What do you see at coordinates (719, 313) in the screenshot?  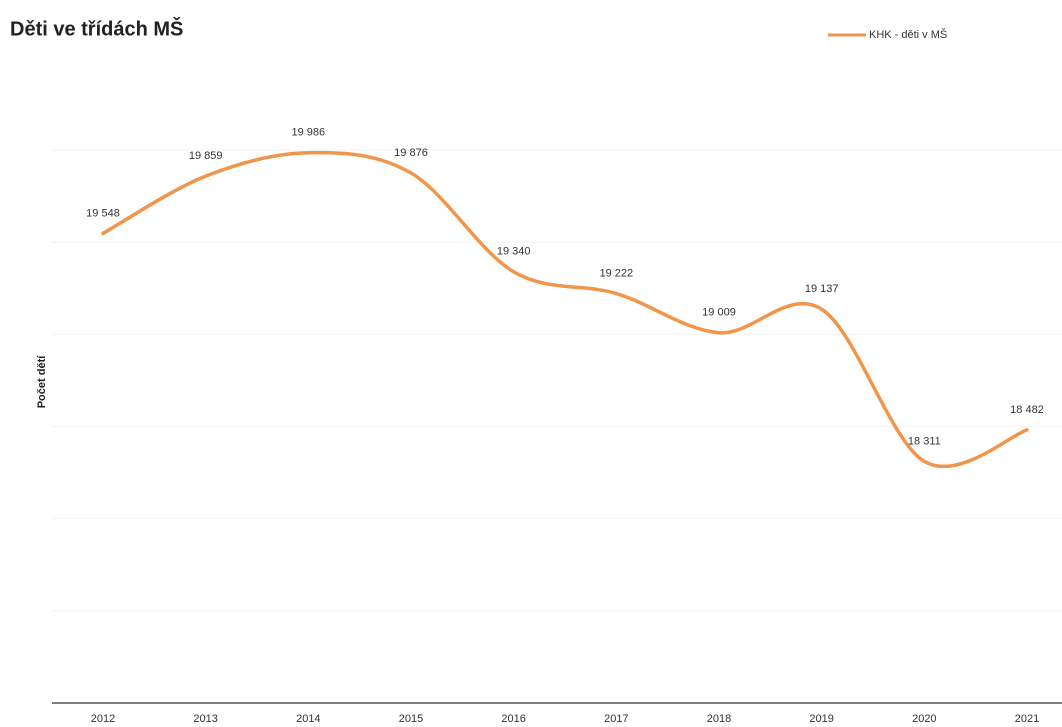 I see `data-label: 19 009` at bounding box center [719, 313].